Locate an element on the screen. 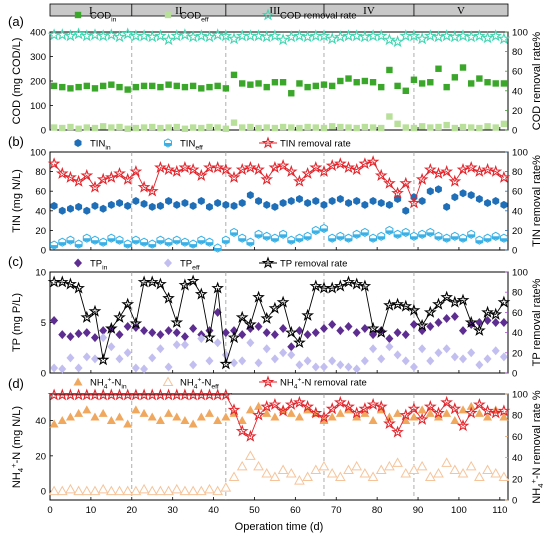  y2-axis-title: COD removal rate% is located at coordinates (537, 81).